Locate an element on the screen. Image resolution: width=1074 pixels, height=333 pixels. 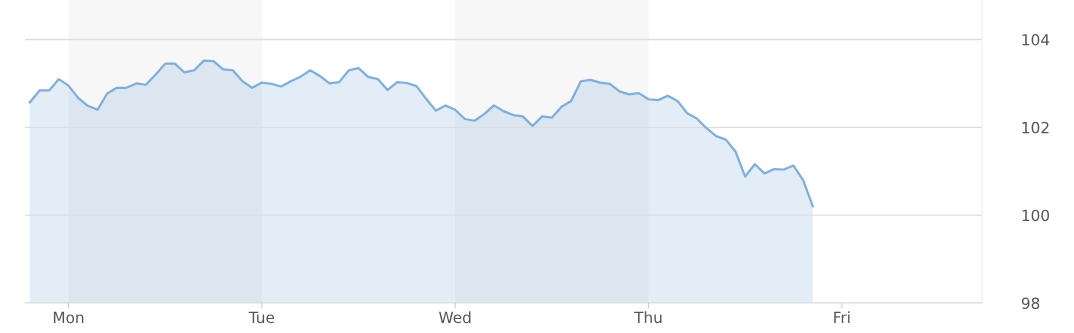
x-tick-label: Fri is located at coordinates (842, 317).